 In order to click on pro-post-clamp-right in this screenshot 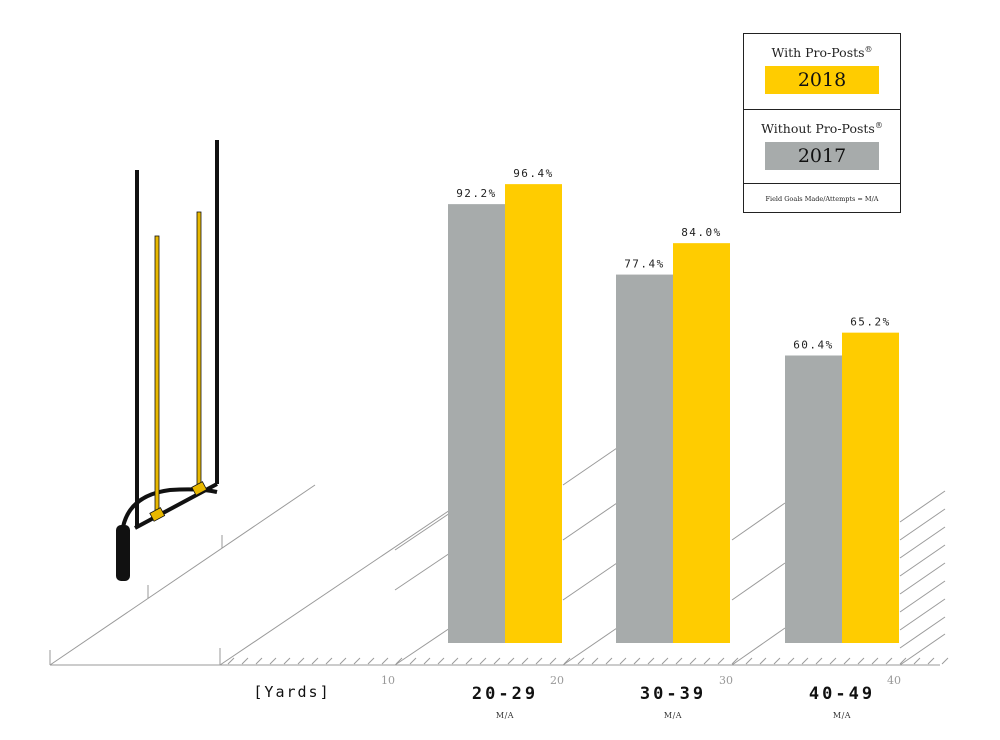, I will do `click(199, 488)`.